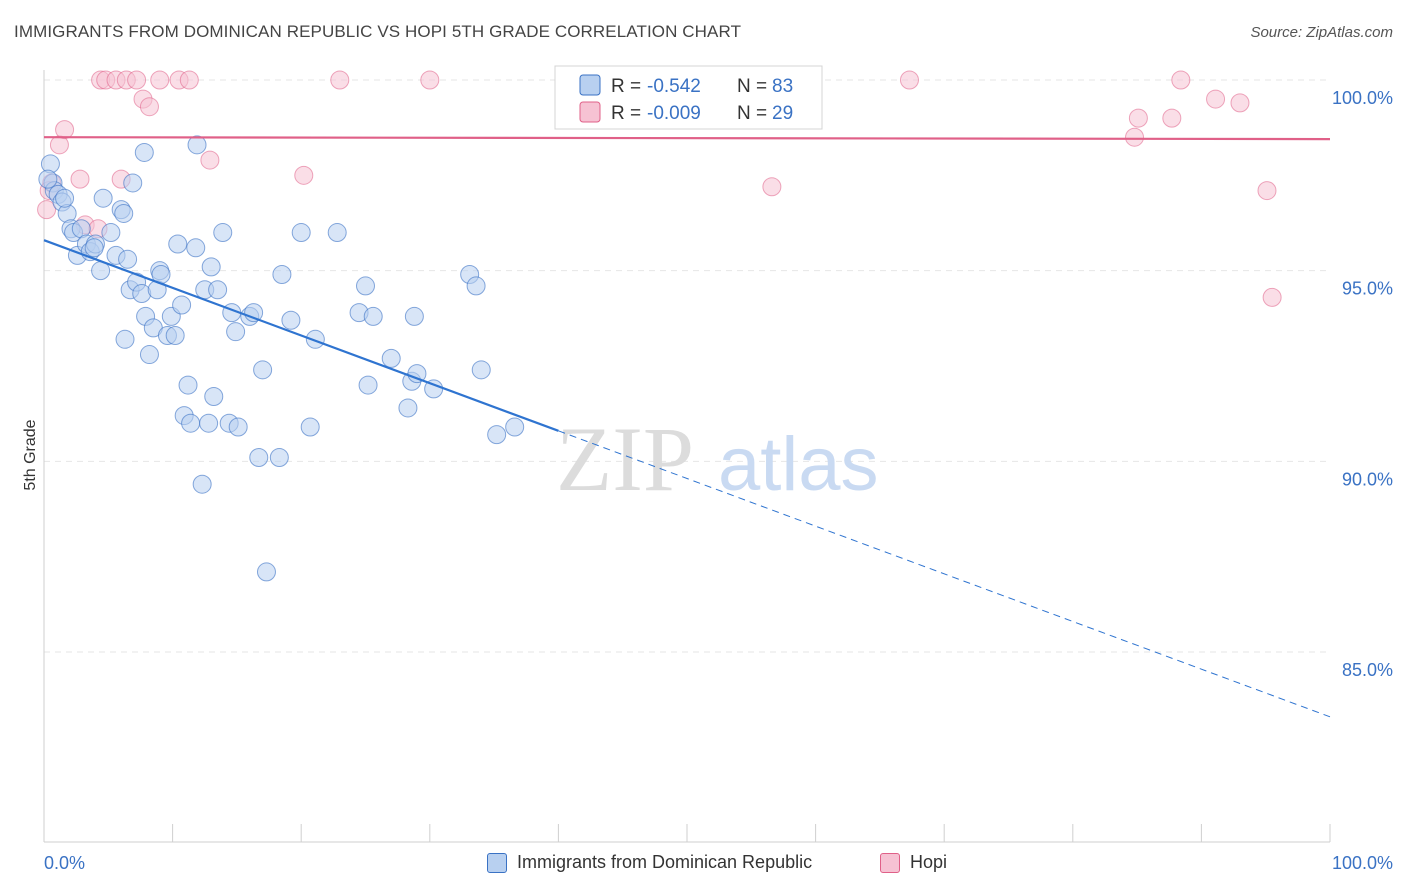  Describe the element at coordinates (1362, 98) in the screenshot. I see `y-tick-label-100: 100.0%` at that location.